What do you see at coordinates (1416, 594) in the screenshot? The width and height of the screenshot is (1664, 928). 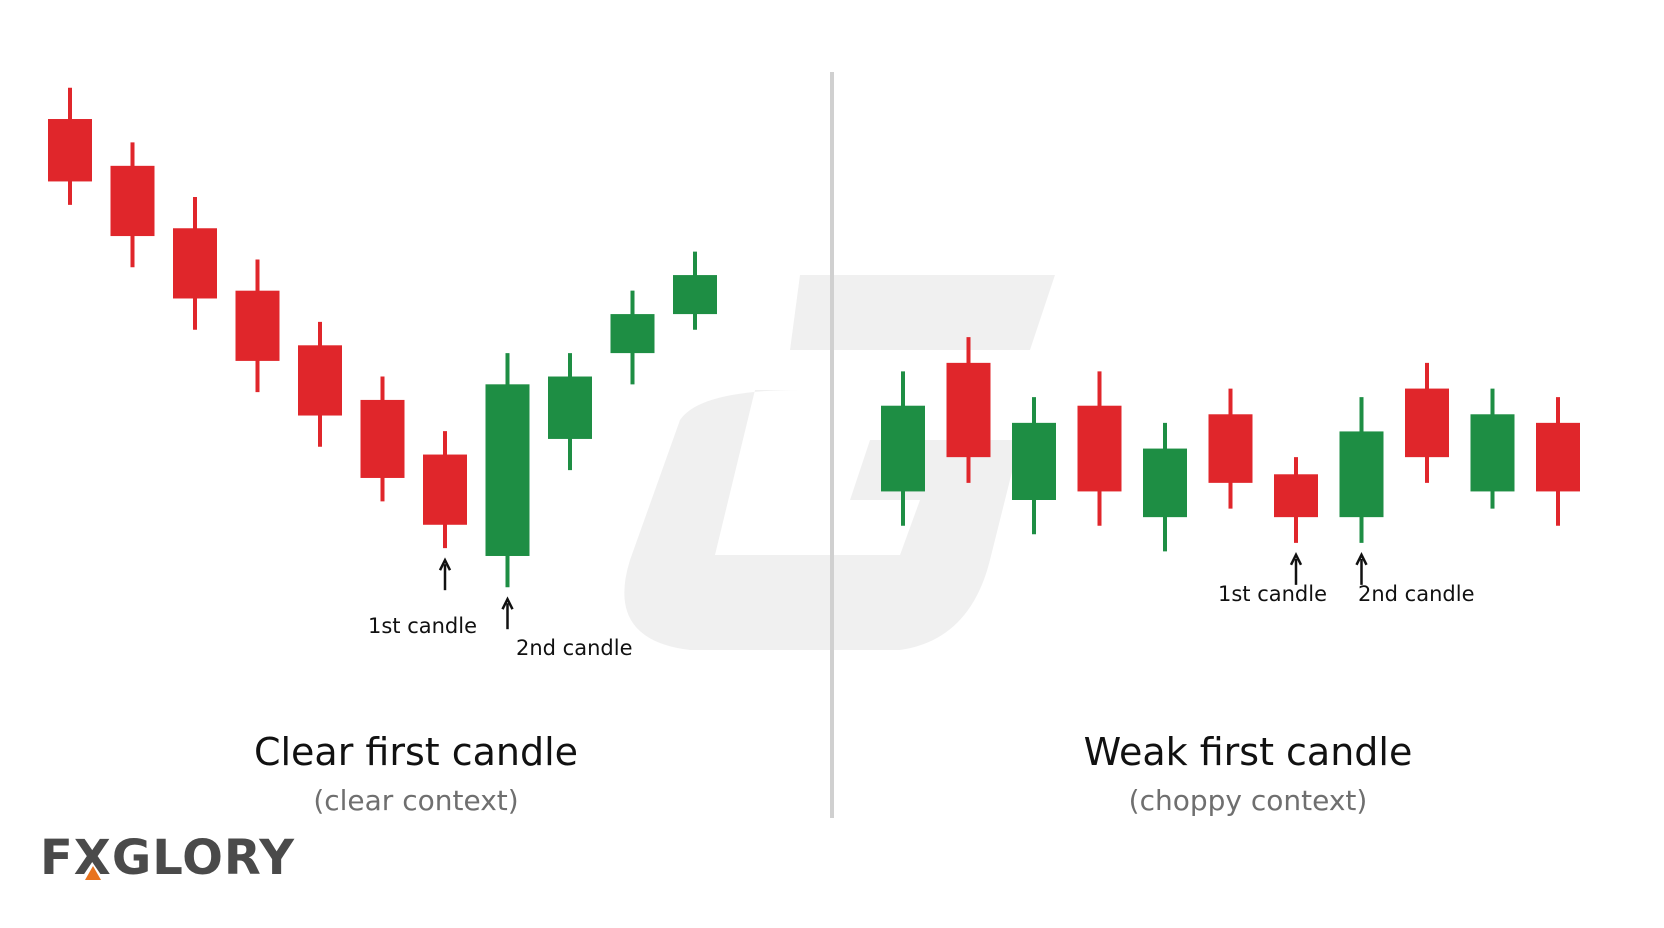 I see `right-annotation-2nd: 2nd candle` at bounding box center [1416, 594].